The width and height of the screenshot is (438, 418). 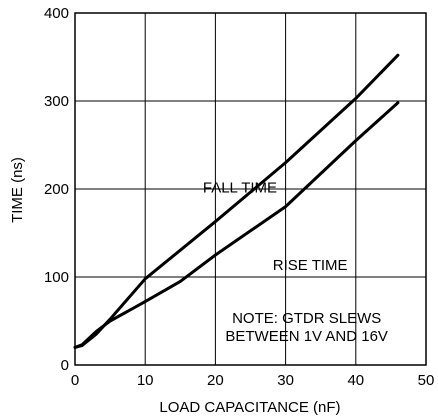 I want to click on x-tick-label: 0, so click(x=75, y=380).